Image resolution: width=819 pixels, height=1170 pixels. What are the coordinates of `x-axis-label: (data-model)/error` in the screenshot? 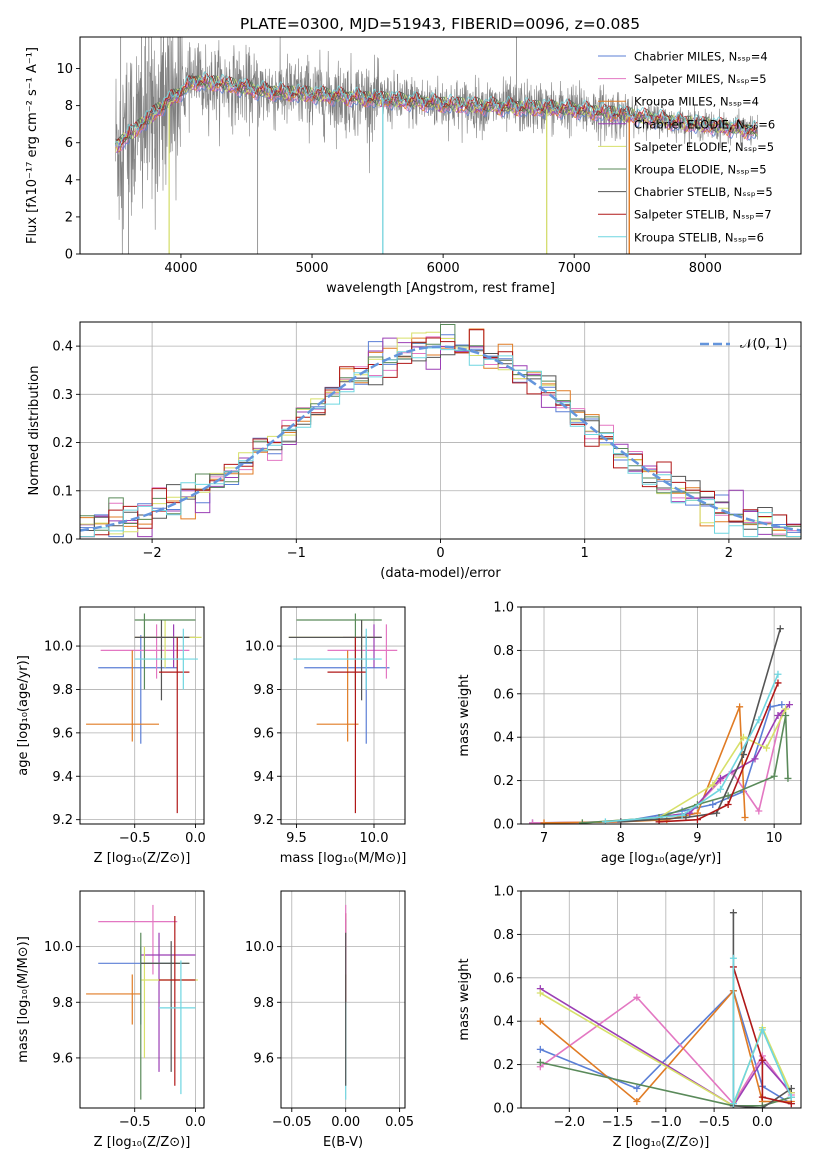 It's located at (440, 573).